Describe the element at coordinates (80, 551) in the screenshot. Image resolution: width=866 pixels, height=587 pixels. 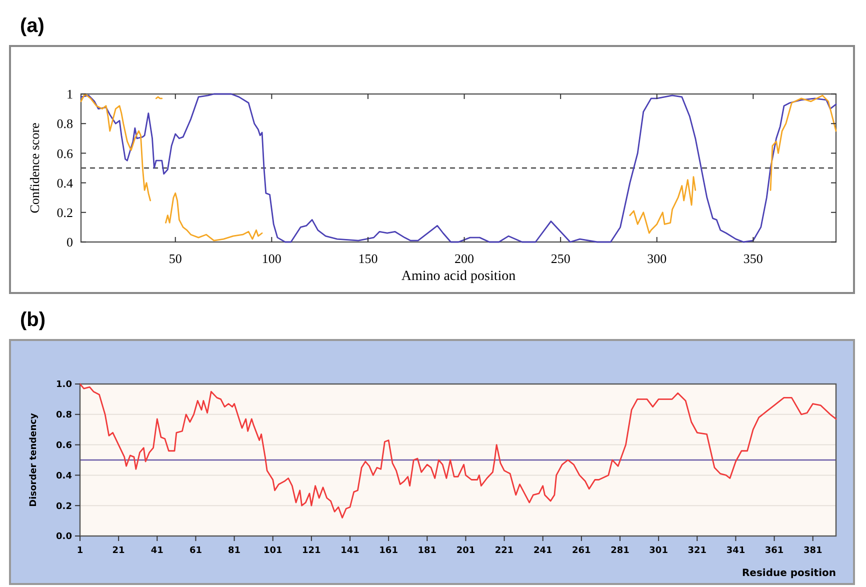
I see `x-tick-label: 1` at that location.